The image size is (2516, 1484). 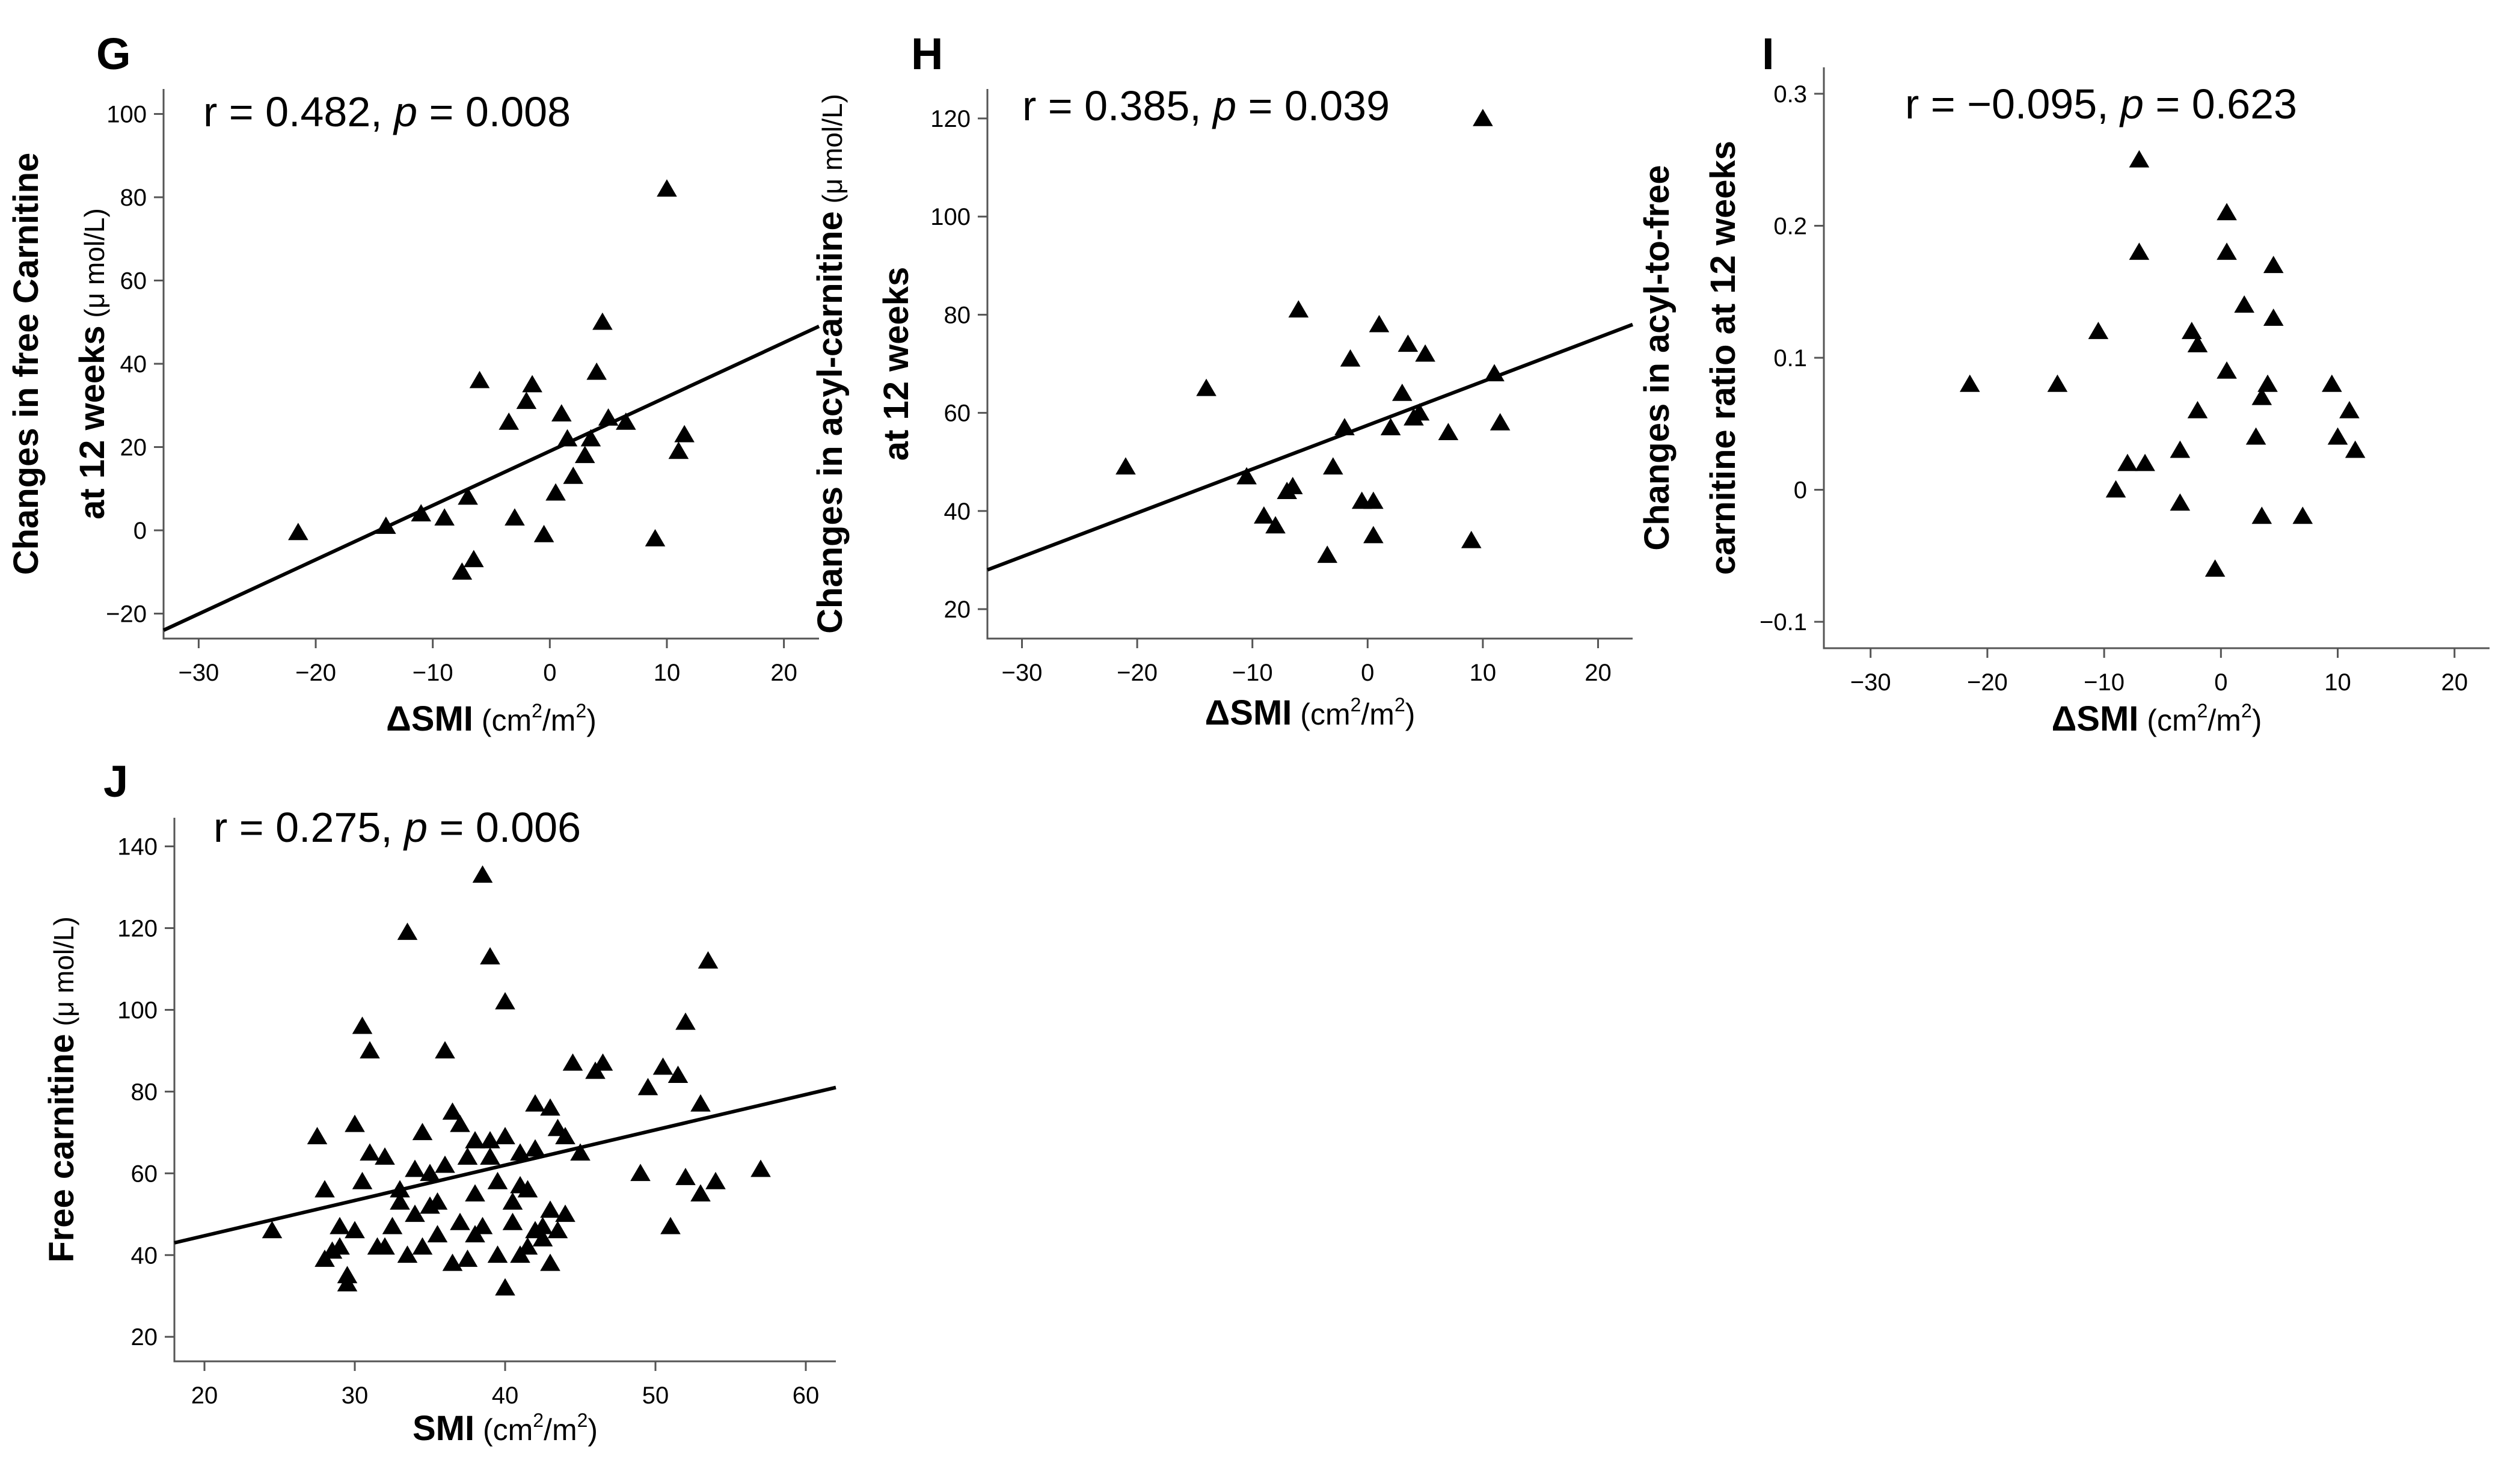 I want to click on panel-label: G, so click(x=113, y=54).